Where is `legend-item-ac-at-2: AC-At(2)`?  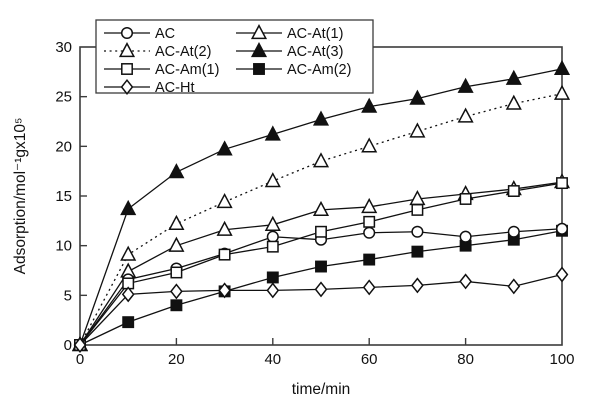
legend-item-ac-at-2: AC-At(2) is located at coordinates (157, 51).